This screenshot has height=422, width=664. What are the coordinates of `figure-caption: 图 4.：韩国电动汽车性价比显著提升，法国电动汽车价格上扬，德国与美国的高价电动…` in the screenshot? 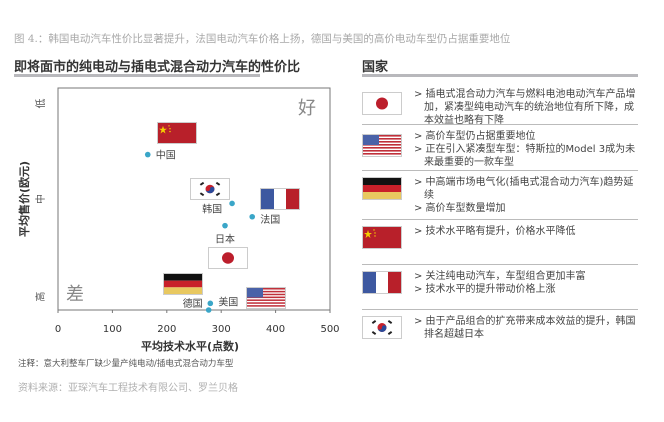 It's located at (262, 39).